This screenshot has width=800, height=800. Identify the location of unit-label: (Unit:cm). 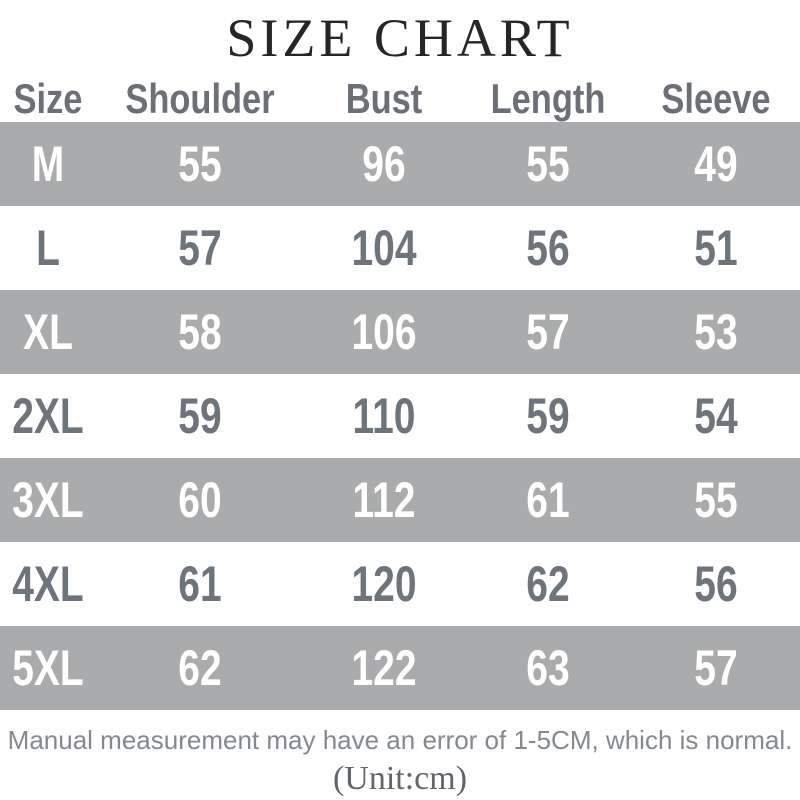
(400, 779).